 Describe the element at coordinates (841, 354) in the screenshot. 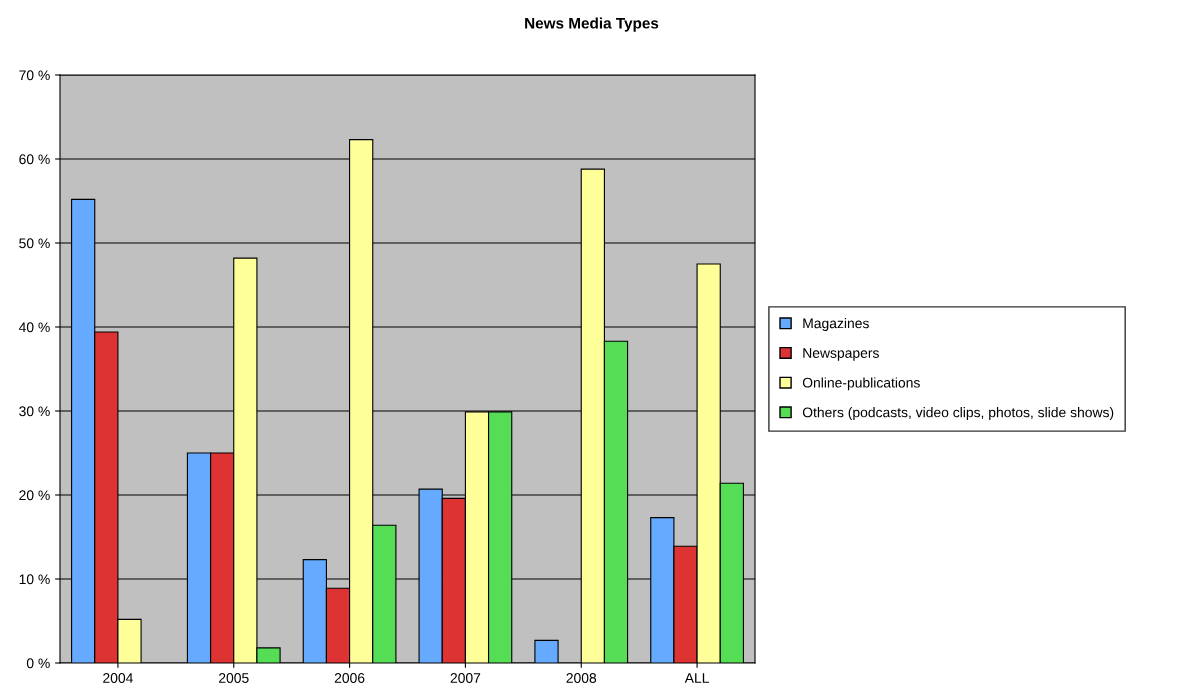

I see `legend-label: Newspapers` at that location.